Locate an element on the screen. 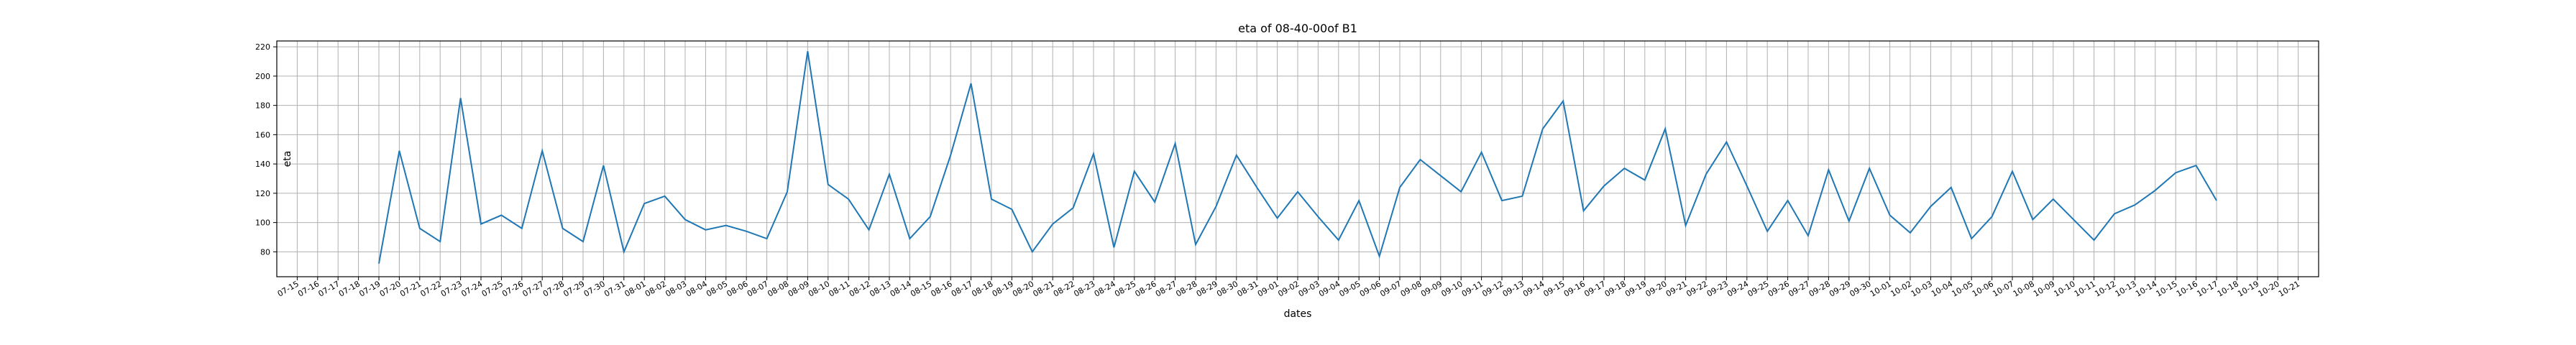  x-tick-label: 08-22 is located at coordinates (1064, 288).